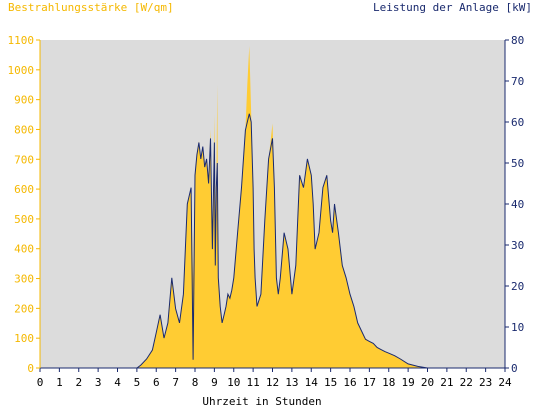 The width and height of the screenshot is (544, 408). Describe the element at coordinates (21, 70) in the screenshot. I see `y-left-tick-label: 1000` at that location.